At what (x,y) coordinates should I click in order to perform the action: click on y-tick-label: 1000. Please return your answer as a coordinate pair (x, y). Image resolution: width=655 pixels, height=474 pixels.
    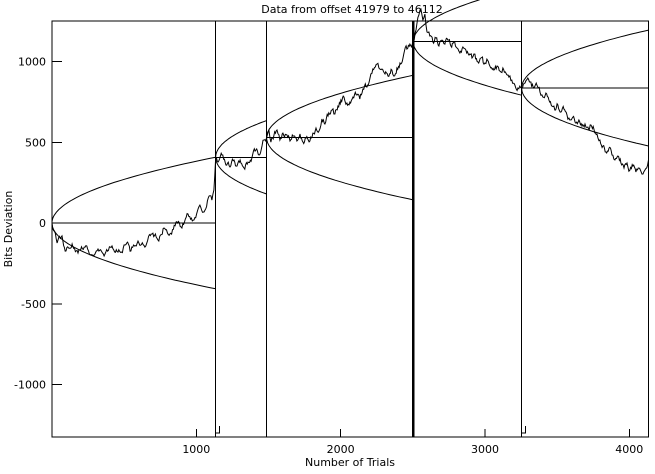
    Looking at the image, I should click on (32, 62).